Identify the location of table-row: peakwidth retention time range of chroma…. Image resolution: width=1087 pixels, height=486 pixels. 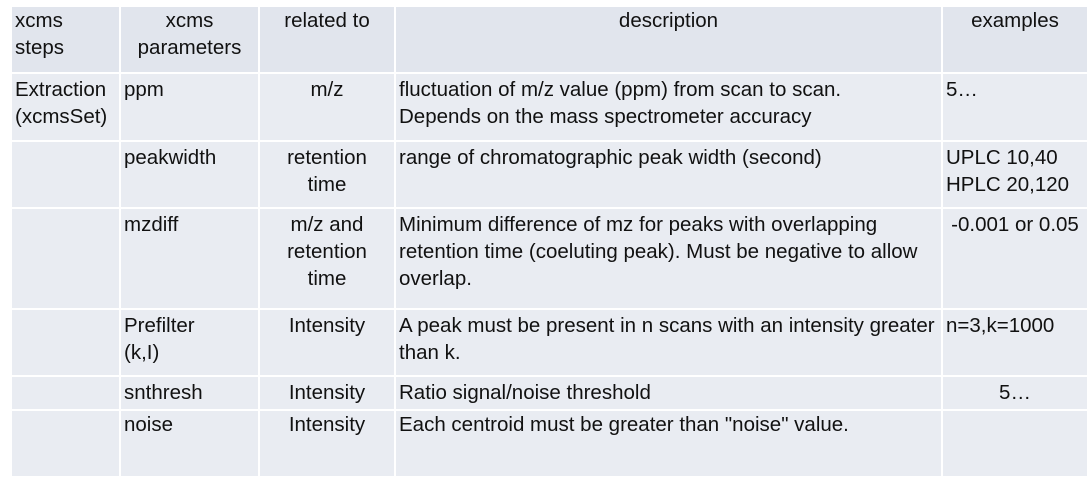
(549, 175).